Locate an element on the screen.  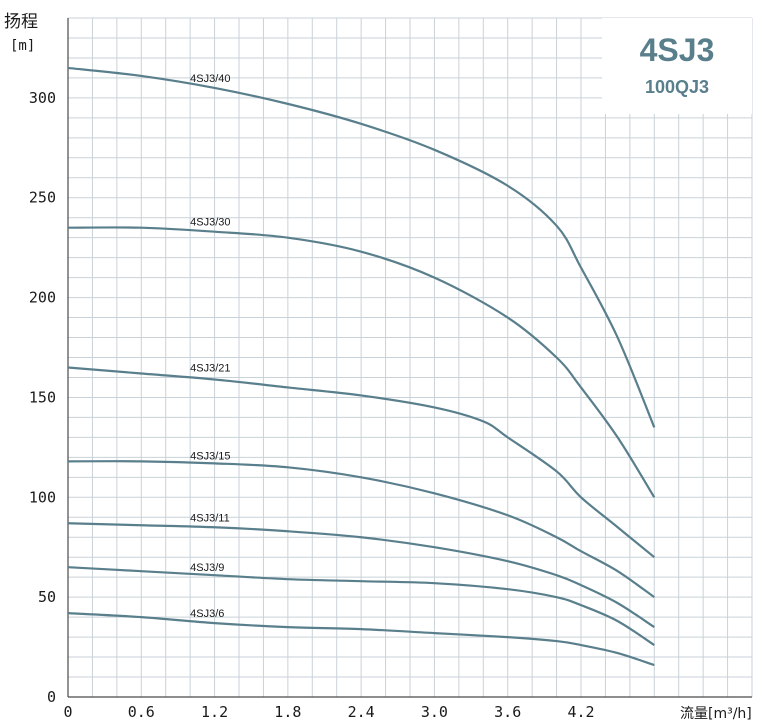
x-axis-title: 流量[m³/h] is located at coordinates (716, 714).